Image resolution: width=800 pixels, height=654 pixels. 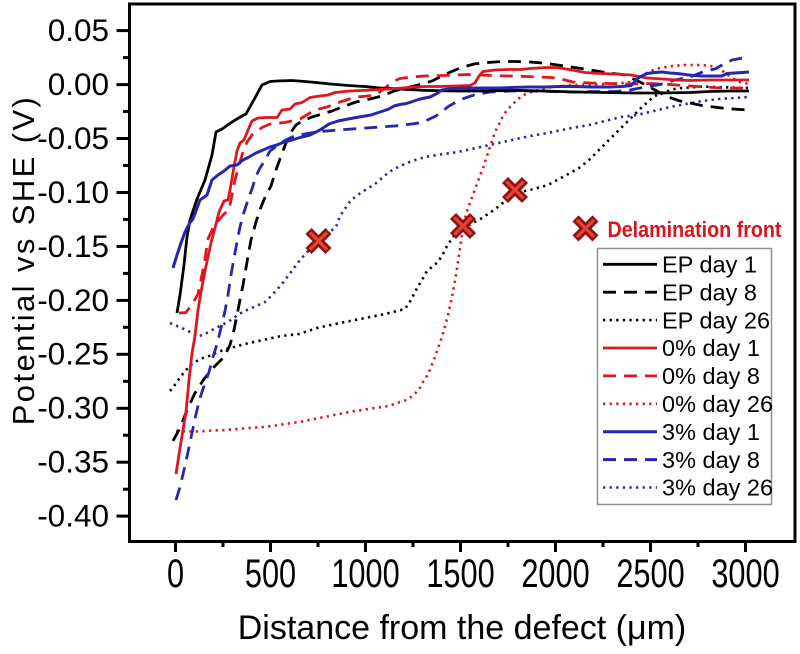 I want to click on svg-text: 3% day 26, so click(x=717, y=488).